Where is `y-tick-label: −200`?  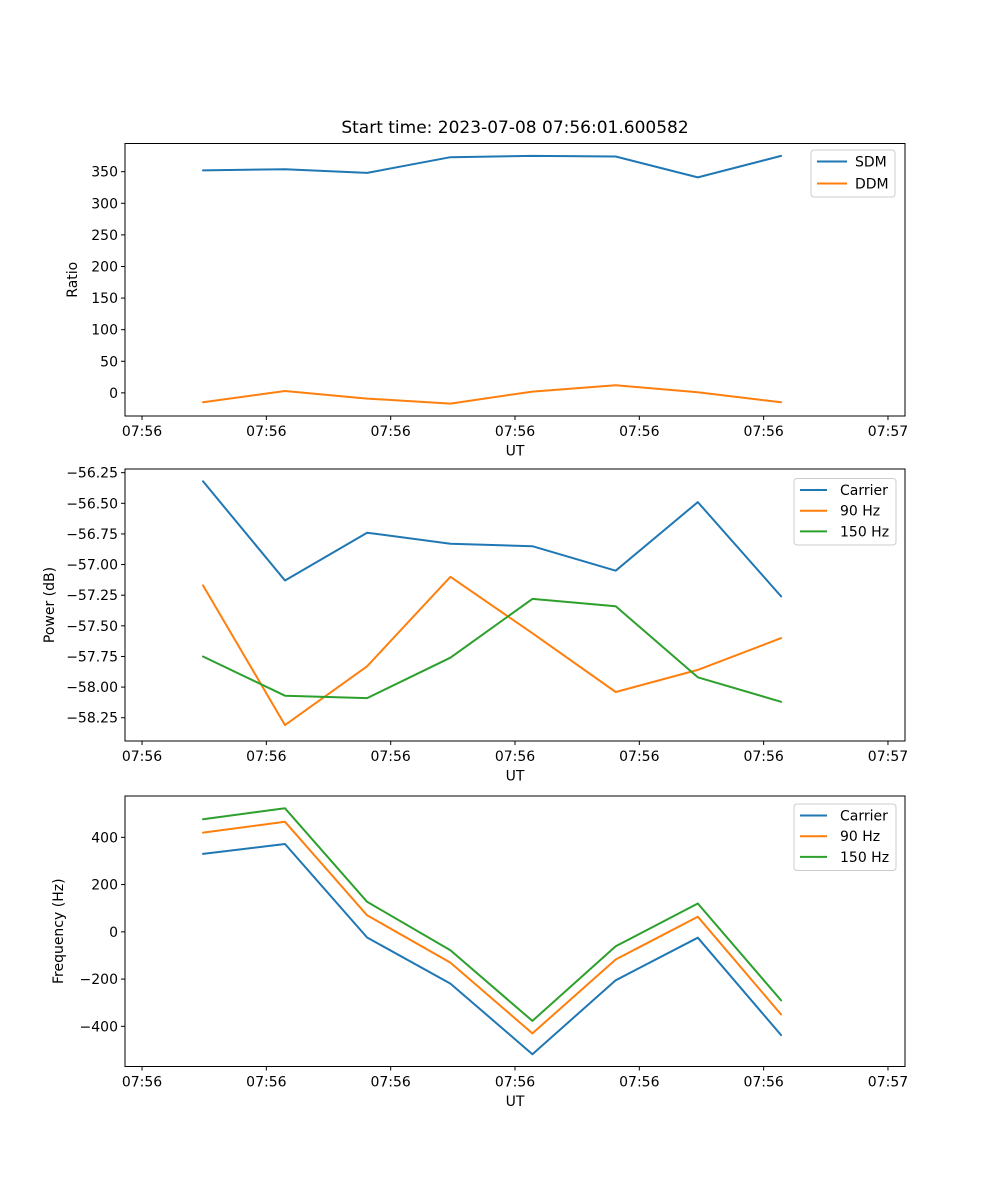
y-tick-label: −200 is located at coordinates (99, 980).